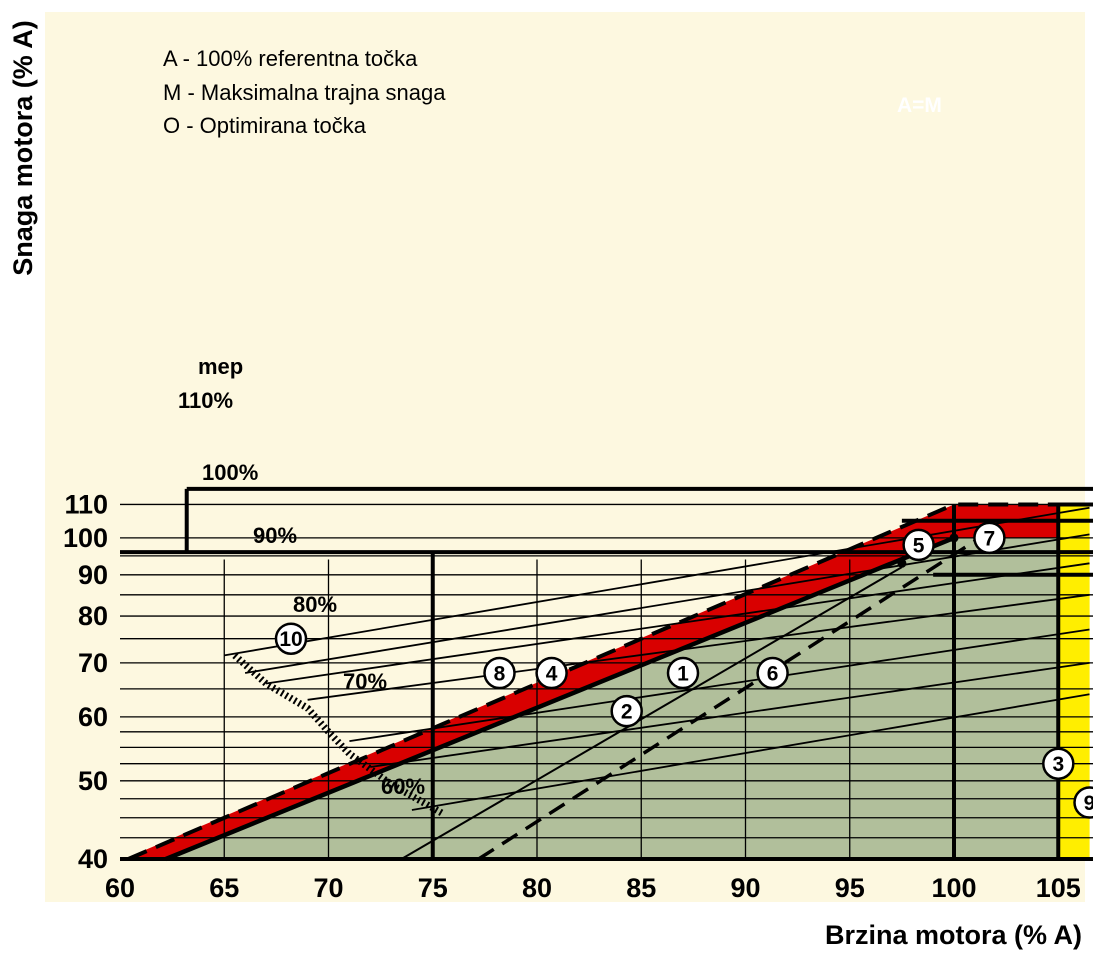  Describe the element at coordinates (315, 604) in the screenshot. I see `mep-label: 80%` at that location.